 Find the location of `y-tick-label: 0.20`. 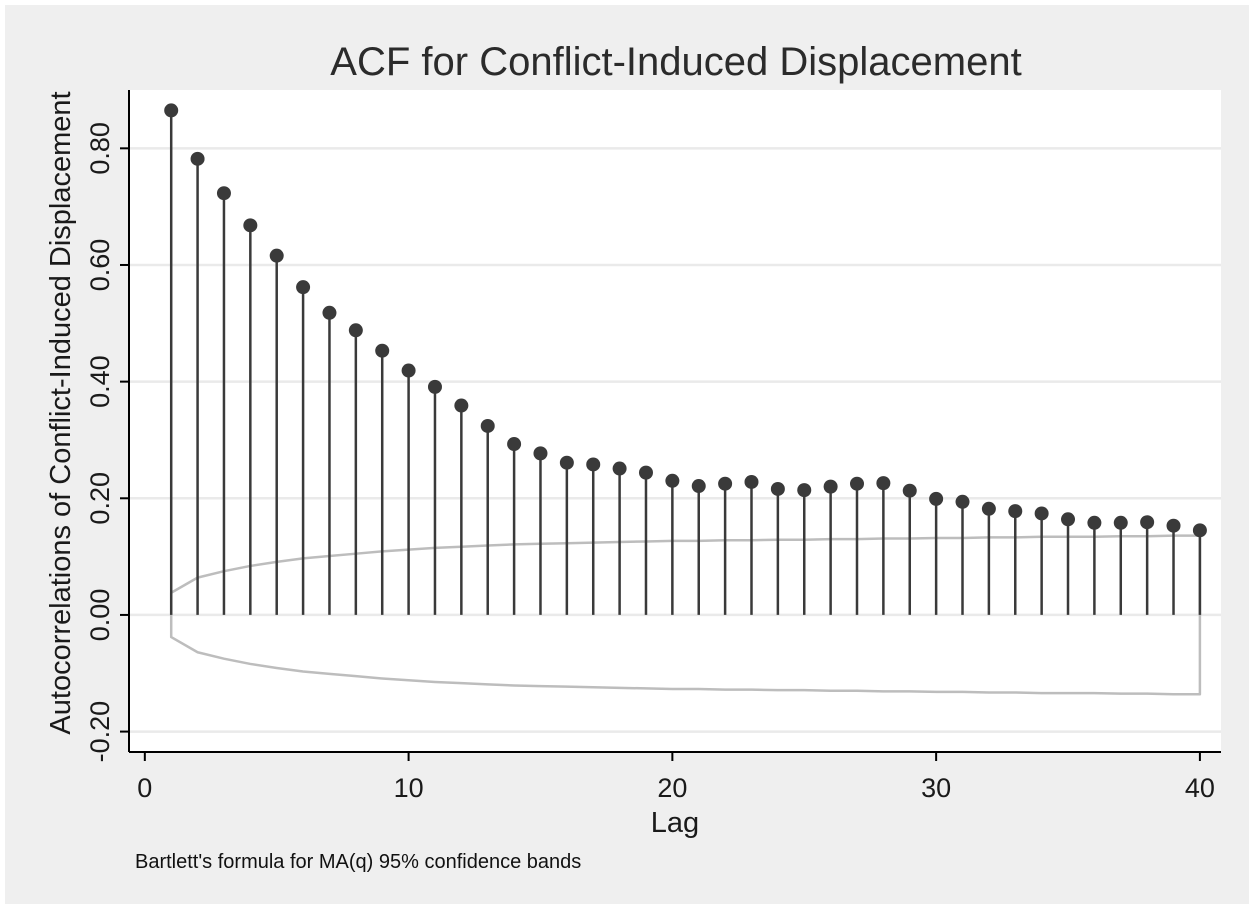

y-tick-label: 0.20 is located at coordinates (100, 498).